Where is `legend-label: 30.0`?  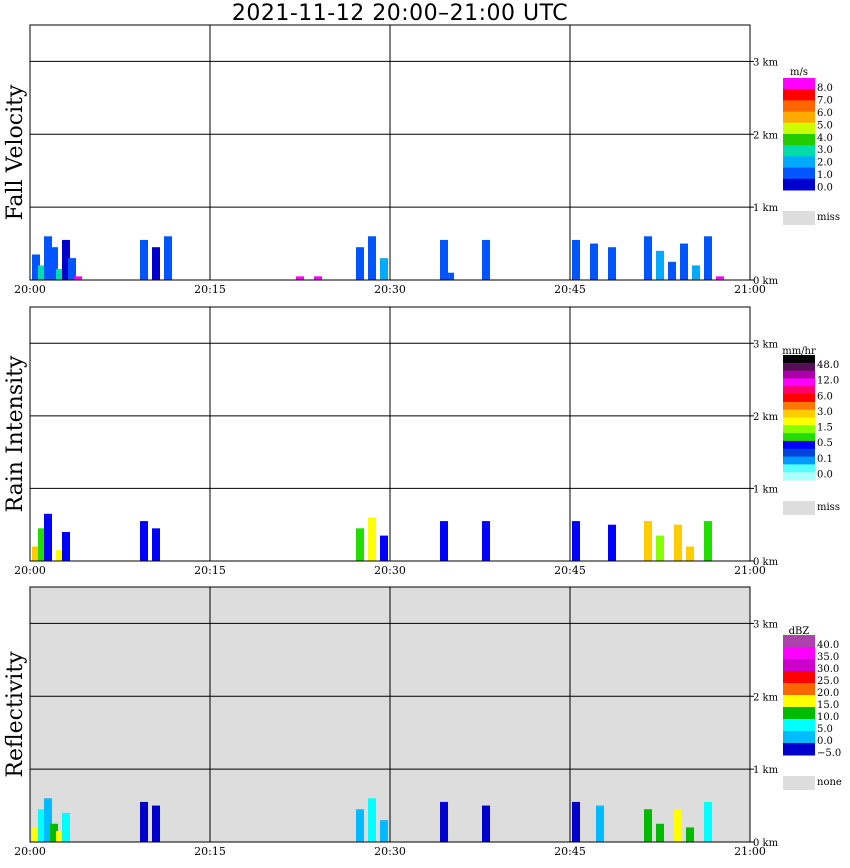 legend-label: 30.0 is located at coordinates (828, 669).